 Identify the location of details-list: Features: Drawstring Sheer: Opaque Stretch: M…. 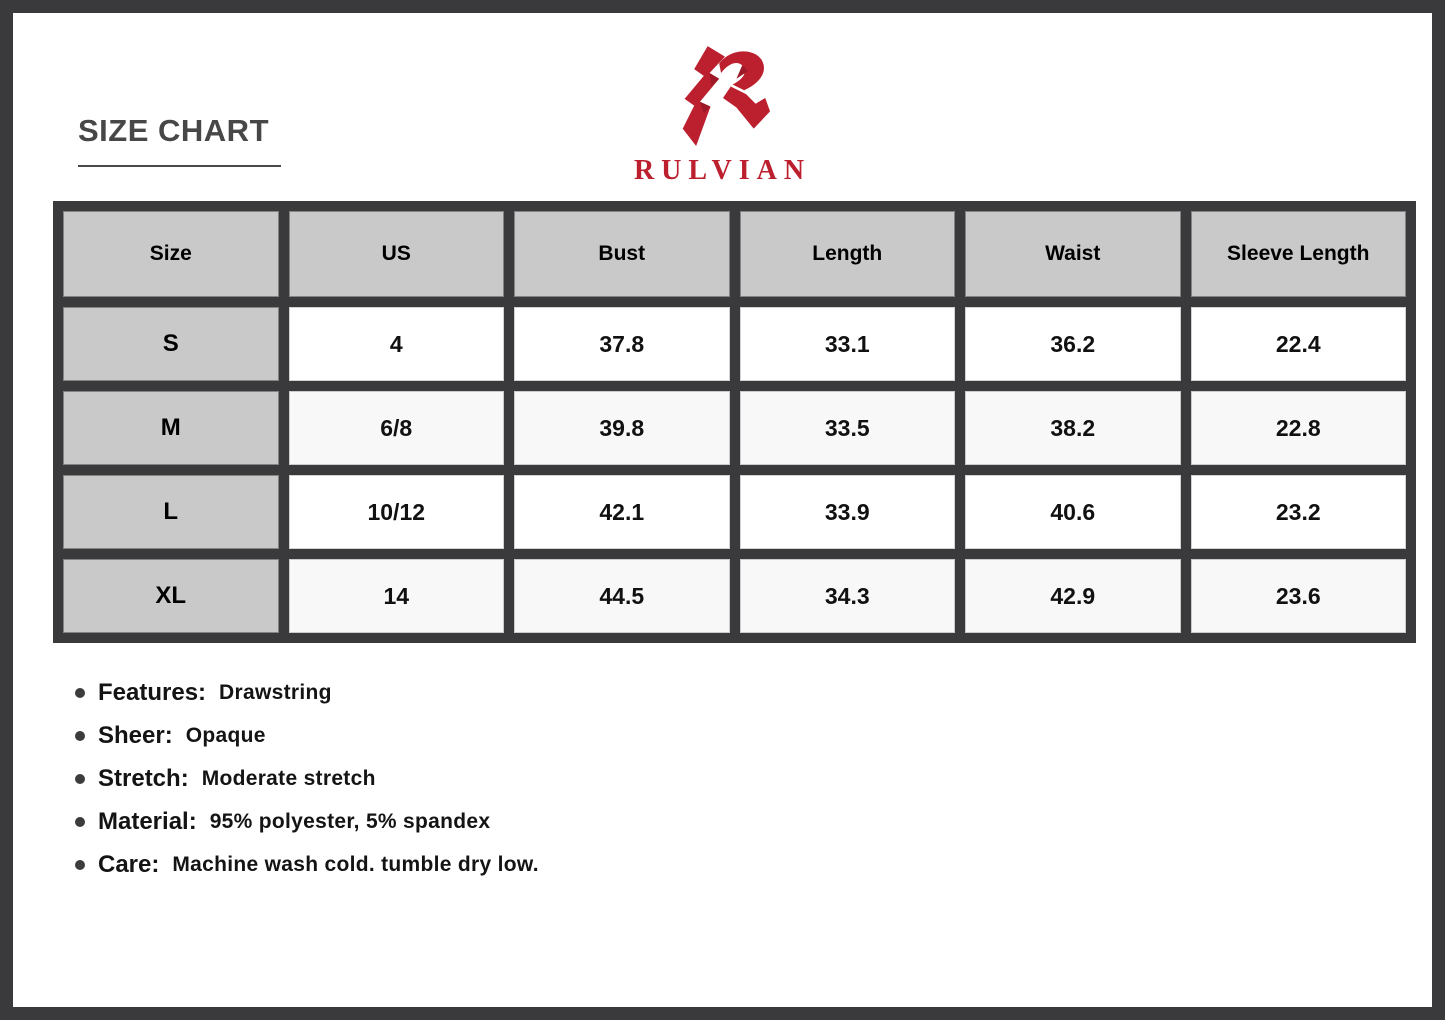
(307, 778).